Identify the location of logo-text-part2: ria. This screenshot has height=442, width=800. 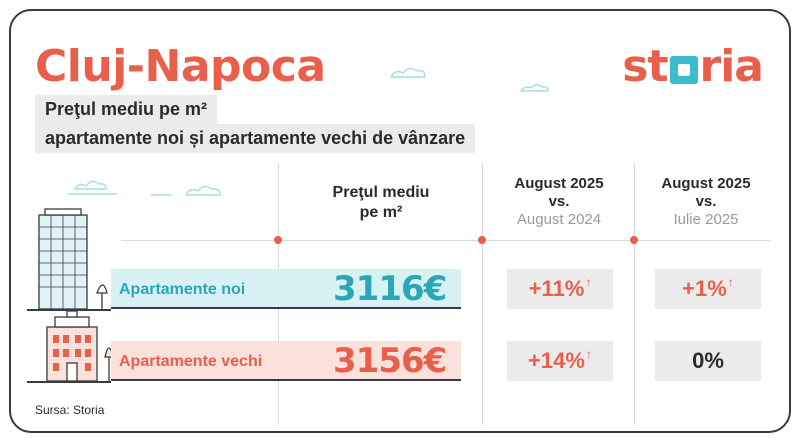
(731, 66).